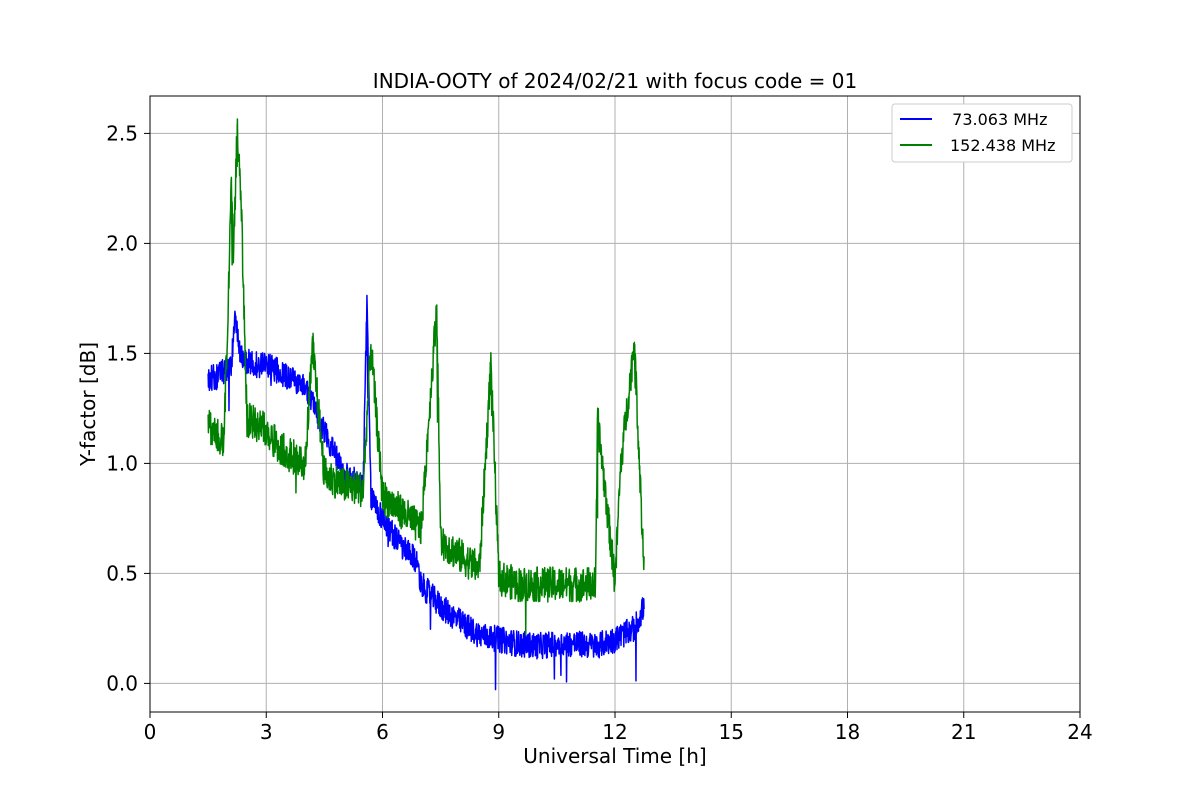 This screenshot has height=800, width=1200. What do you see at coordinates (614, 732) in the screenshot?
I see `x-tick-label: 12` at bounding box center [614, 732].